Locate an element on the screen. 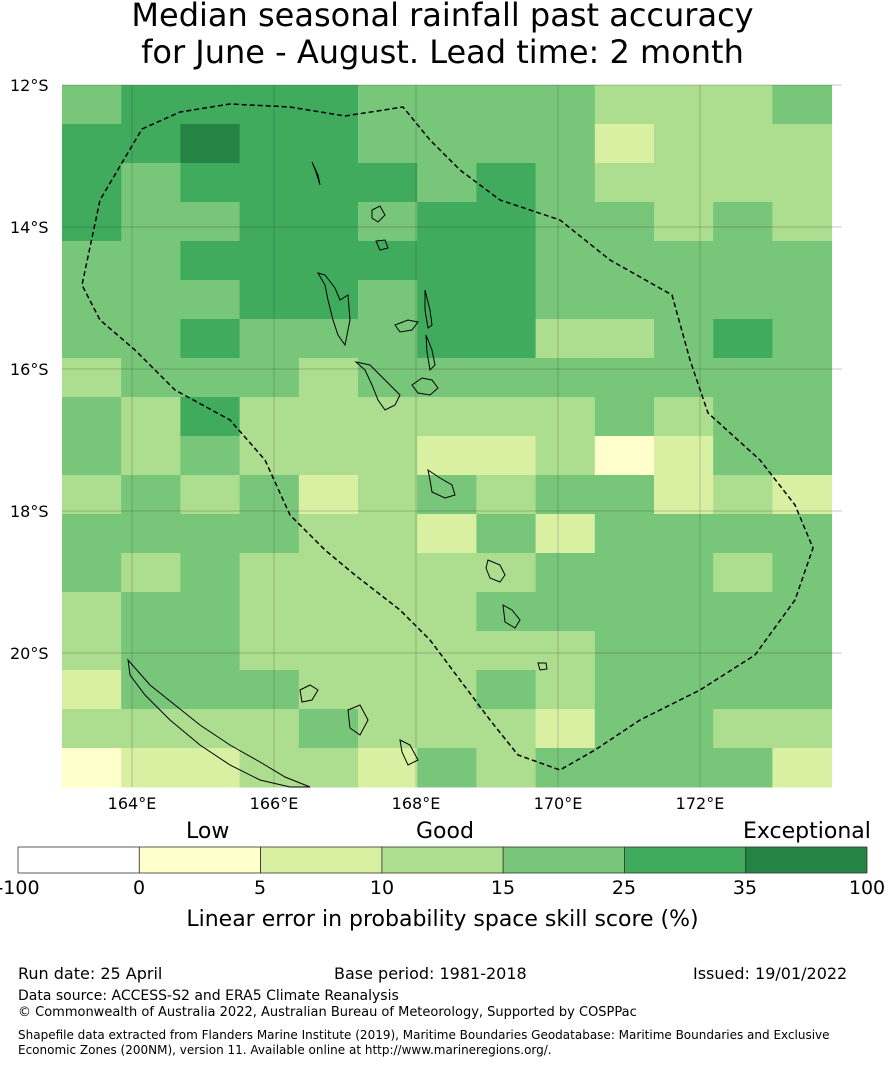 This screenshot has width=885, height=1065. torres-islands is located at coordinates (316, 173).